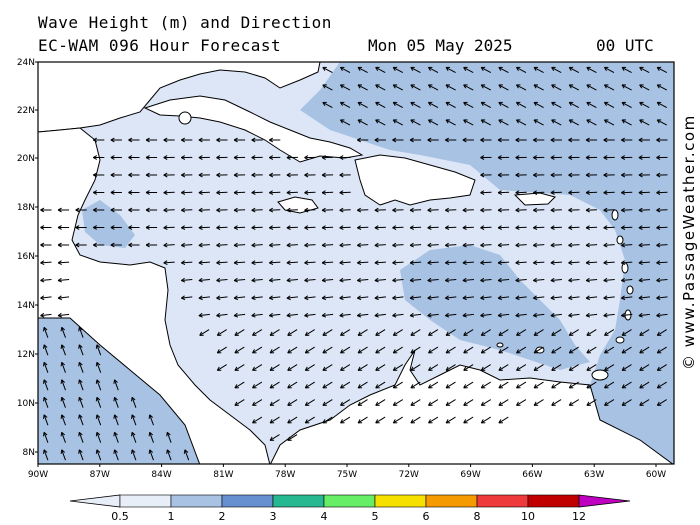 The height and width of the screenshot is (525, 700). What do you see at coordinates (347, 472) in the screenshot?
I see `longitude-labels: 90W 87W 84W 81W 78W 75W 72W 69W 66W 63W 60W` at bounding box center [347, 472].